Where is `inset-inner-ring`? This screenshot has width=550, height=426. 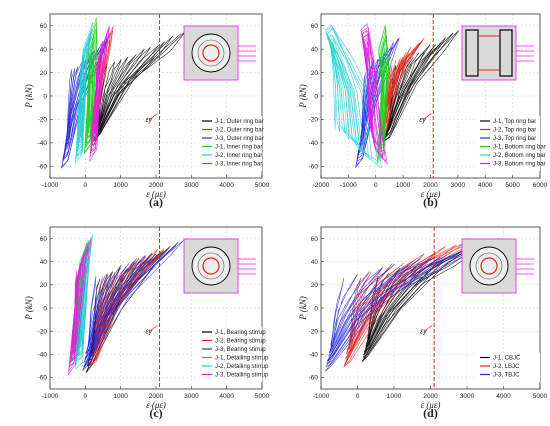
inset-inner-ring is located at coordinates (211, 266).